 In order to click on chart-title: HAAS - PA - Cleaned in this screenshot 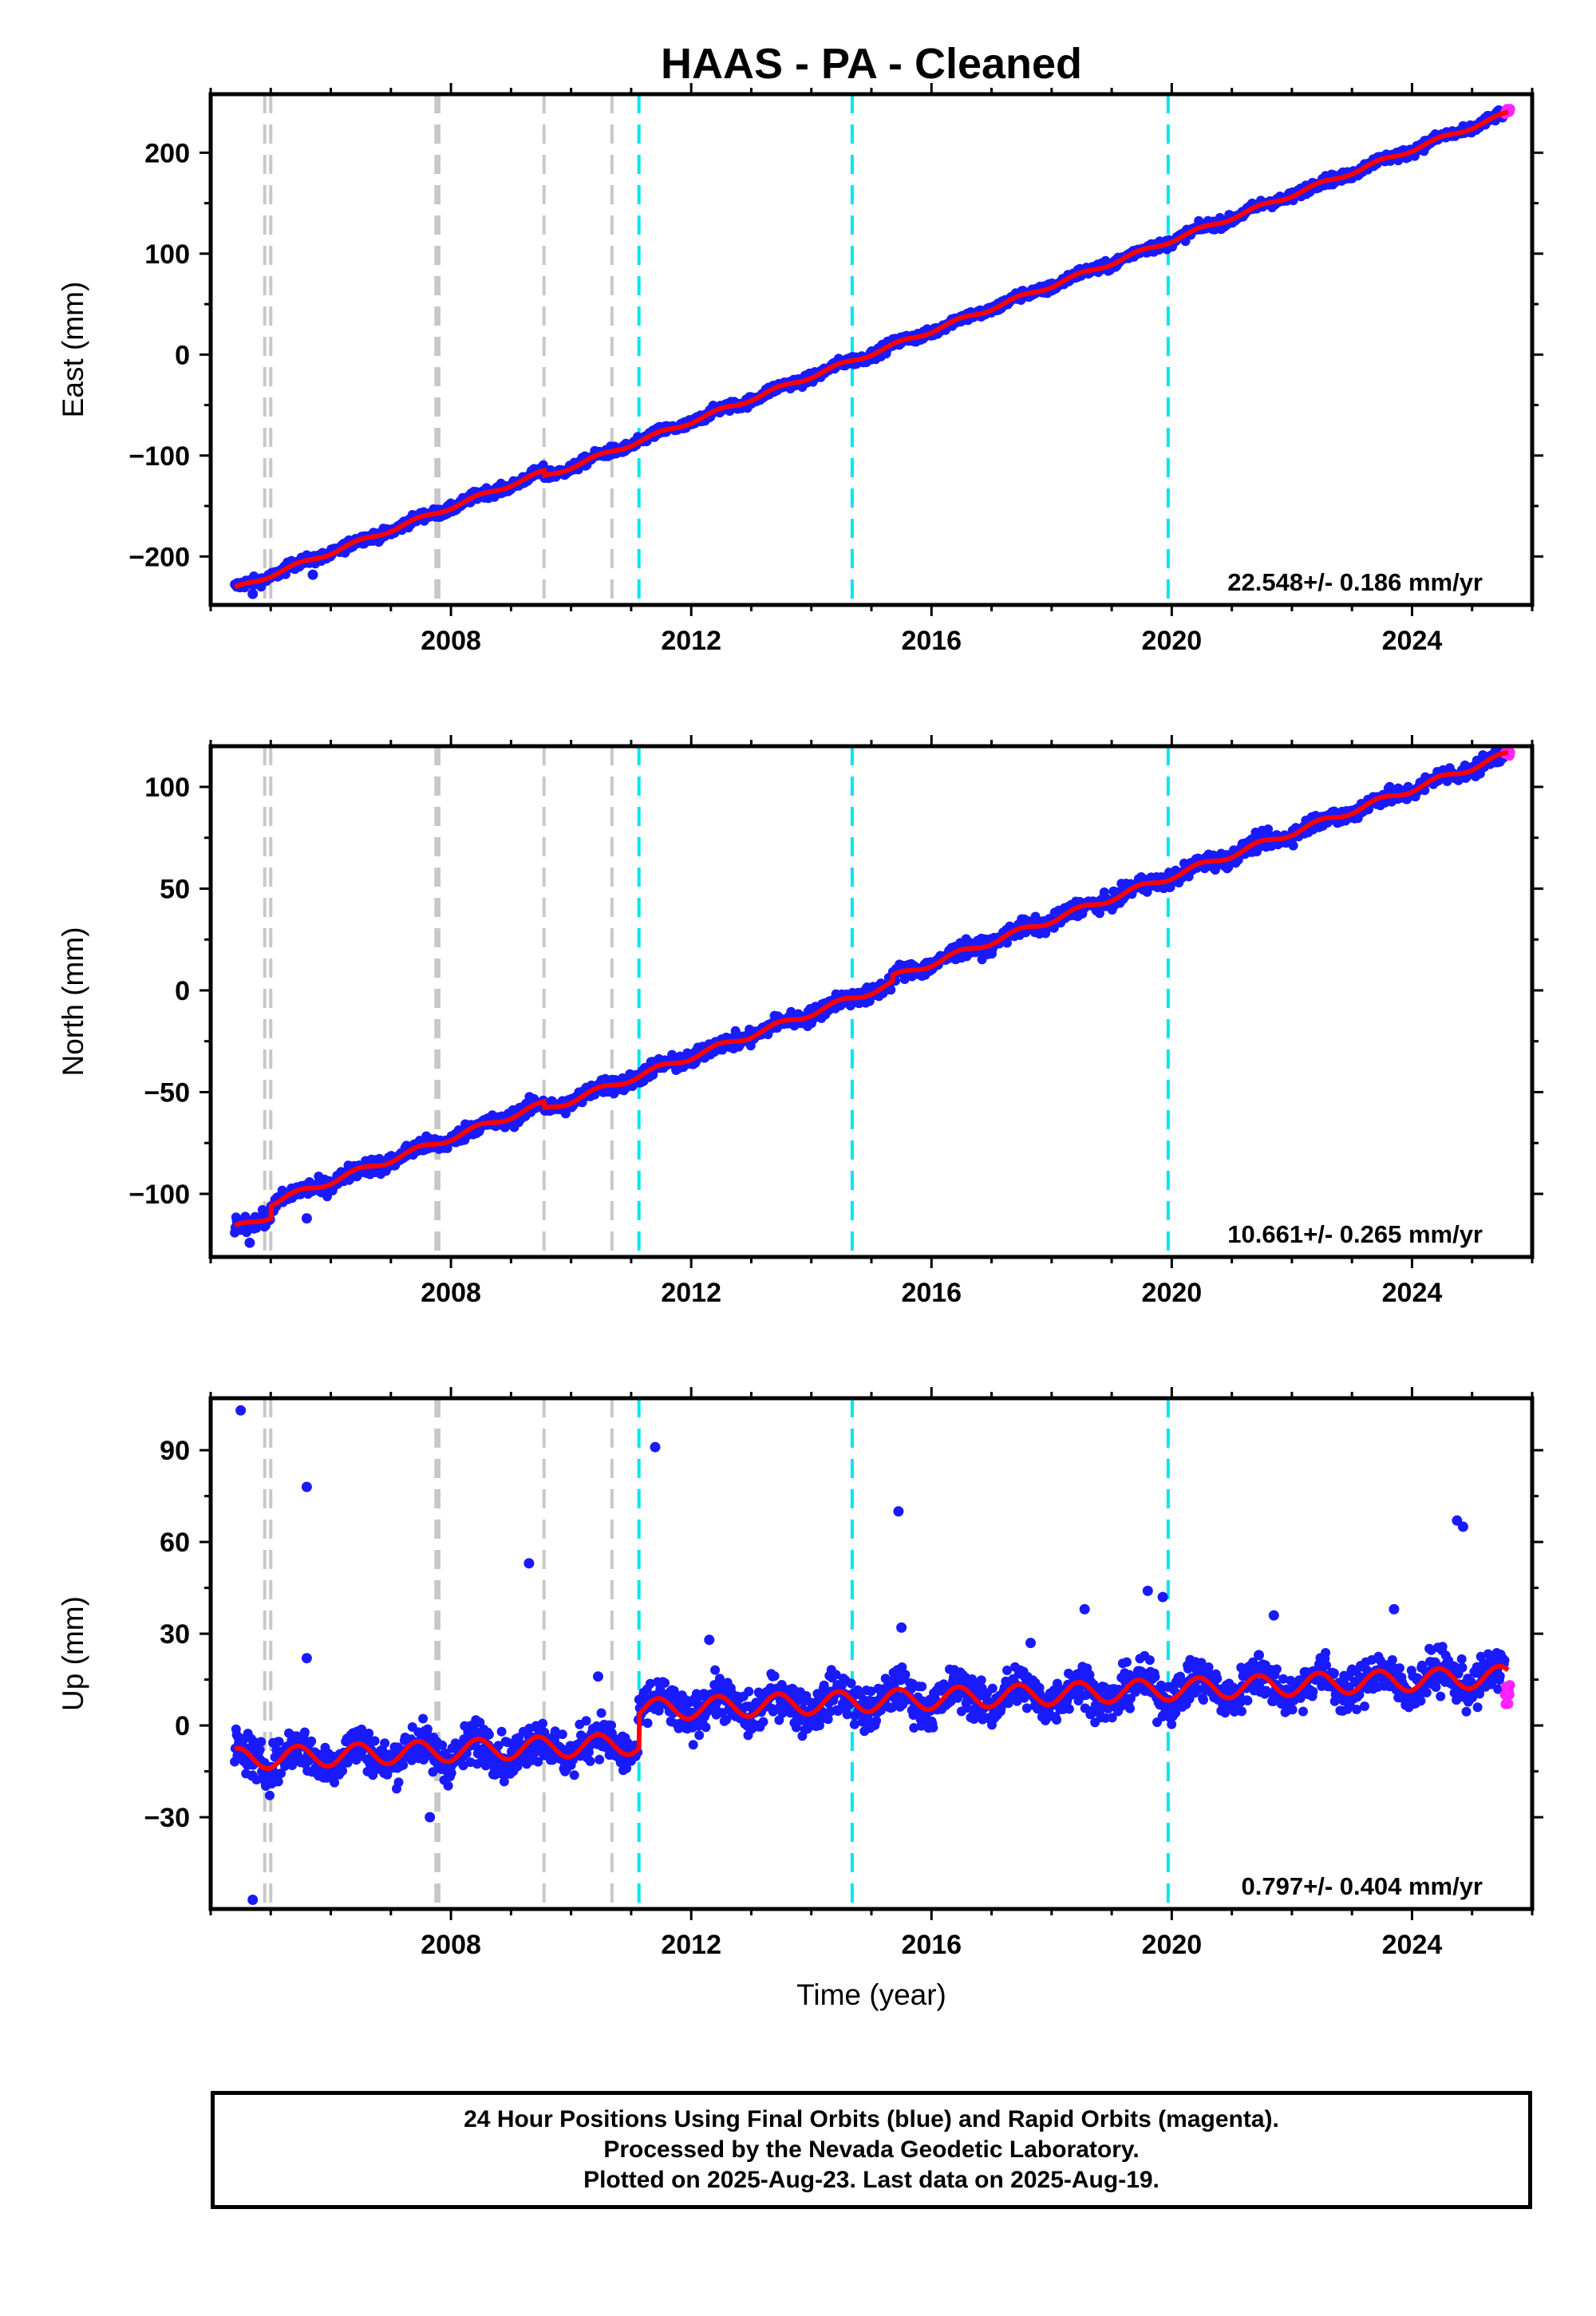, I will do `click(871, 64)`.